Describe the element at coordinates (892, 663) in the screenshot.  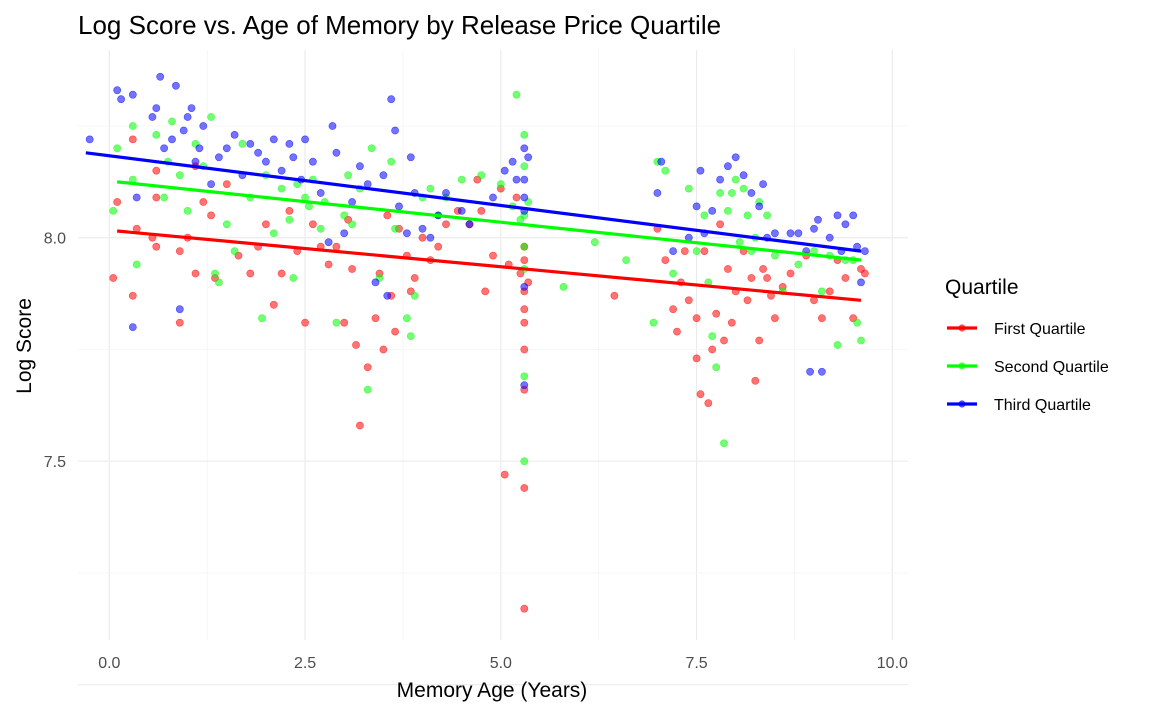
I see `x-tick-label: 10.0` at that location.